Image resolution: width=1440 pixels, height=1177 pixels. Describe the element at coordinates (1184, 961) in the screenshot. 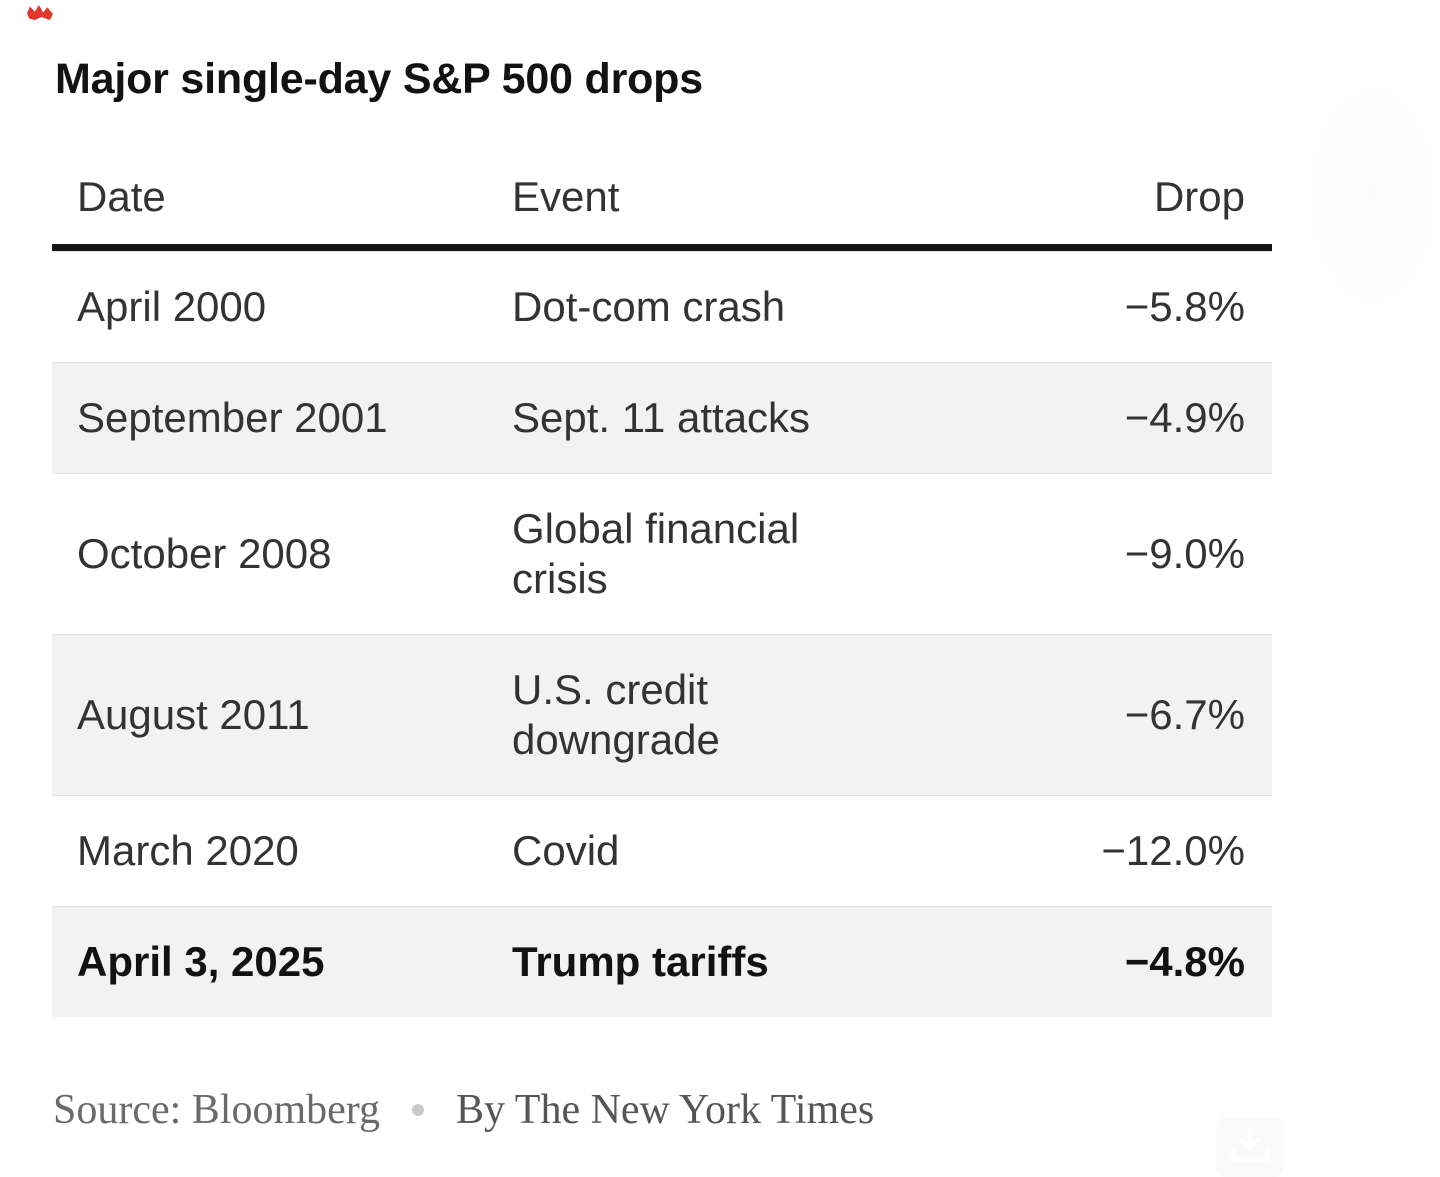

I see `cell-drop: −4.8%` at that location.